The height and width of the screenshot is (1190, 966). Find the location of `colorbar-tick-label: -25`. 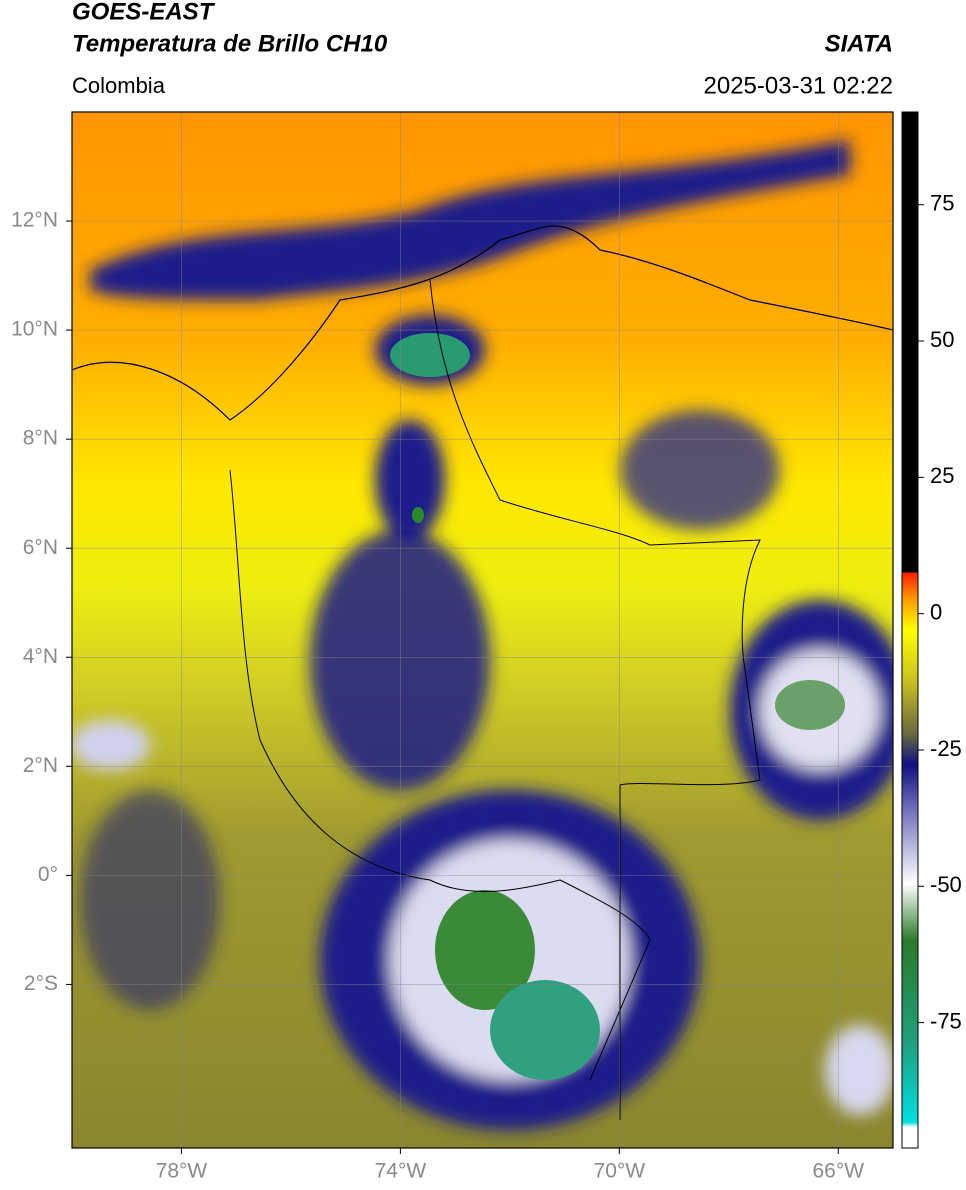

colorbar-tick-label: -25 is located at coordinates (946, 748).